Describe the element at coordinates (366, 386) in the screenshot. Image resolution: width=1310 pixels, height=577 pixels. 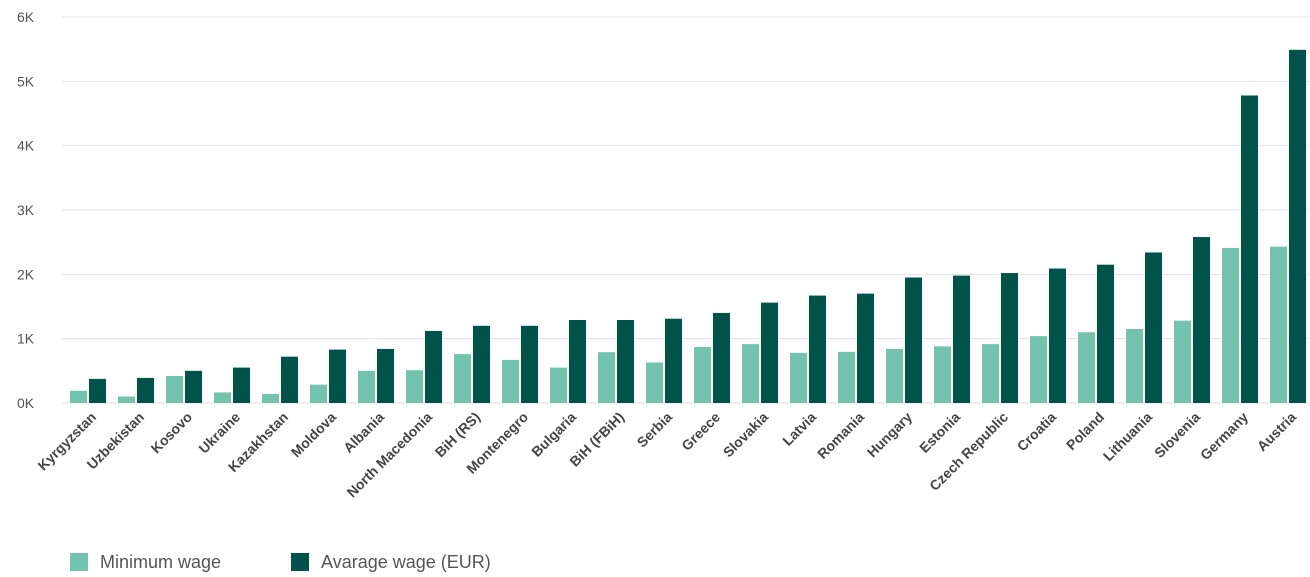
I see `bar-minimum-albania` at that location.